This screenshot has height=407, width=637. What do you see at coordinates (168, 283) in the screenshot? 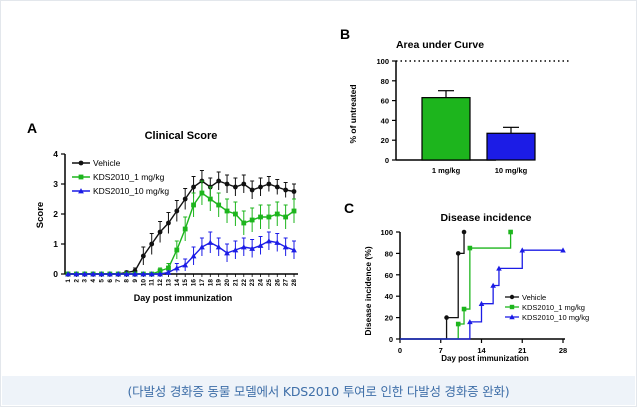
I see `panel-a-x-tick-label: 13` at bounding box center [168, 283].